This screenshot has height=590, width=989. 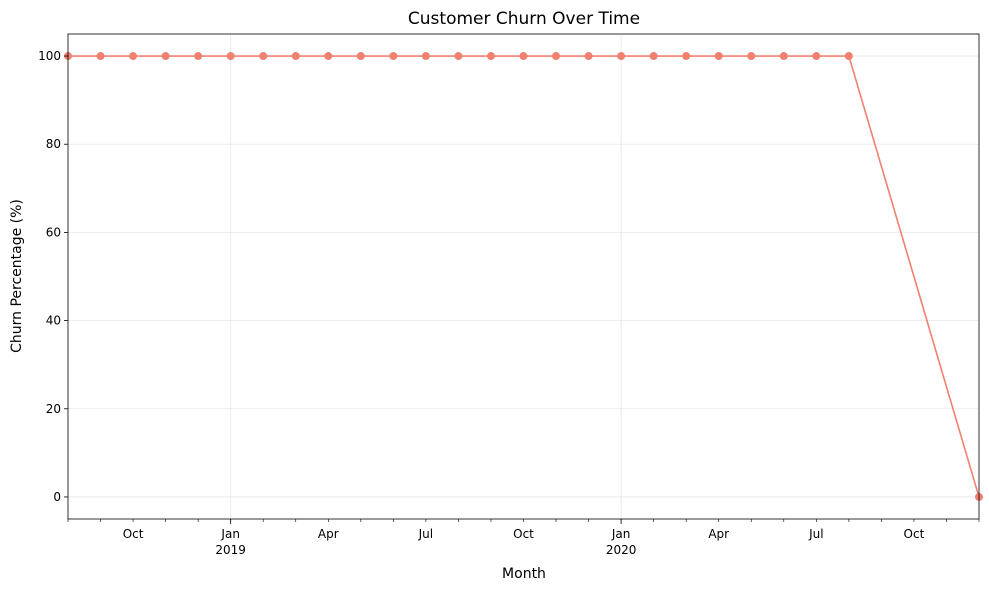 What do you see at coordinates (17, 276) in the screenshot?
I see `y-axis-label: Churn Percentage (%)` at bounding box center [17, 276].